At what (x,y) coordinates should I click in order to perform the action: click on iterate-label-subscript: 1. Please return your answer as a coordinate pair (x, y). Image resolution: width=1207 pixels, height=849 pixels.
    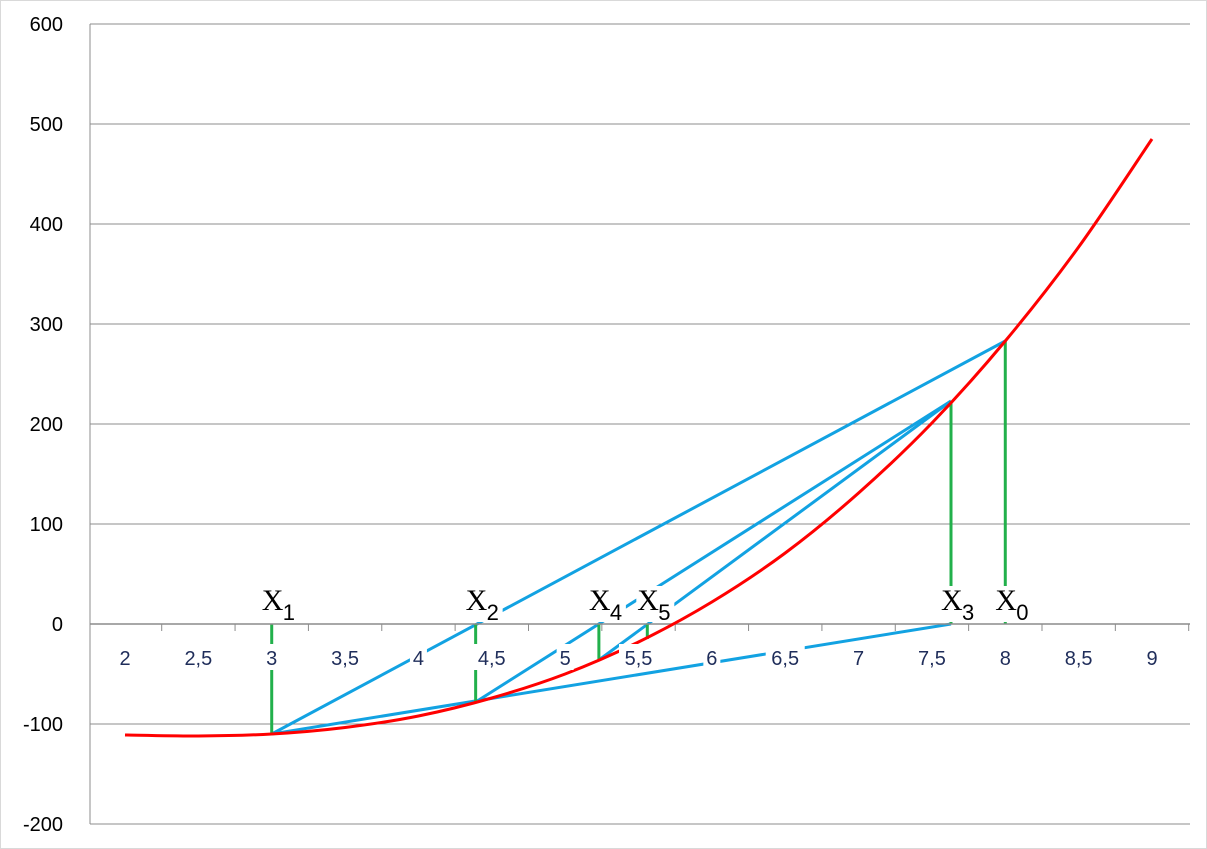
    Looking at the image, I should click on (289, 612).